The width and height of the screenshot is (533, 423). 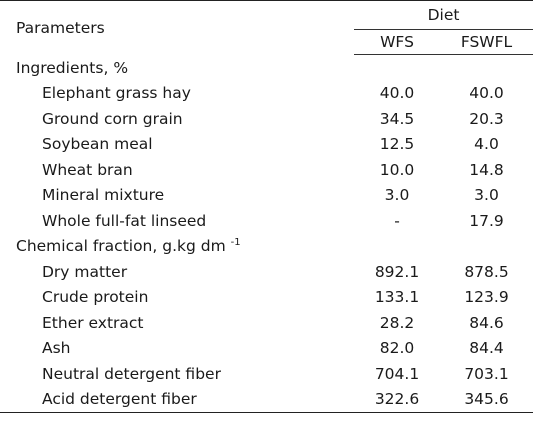 I want to click on fswfl-value: 84.4, so click(x=486, y=348).